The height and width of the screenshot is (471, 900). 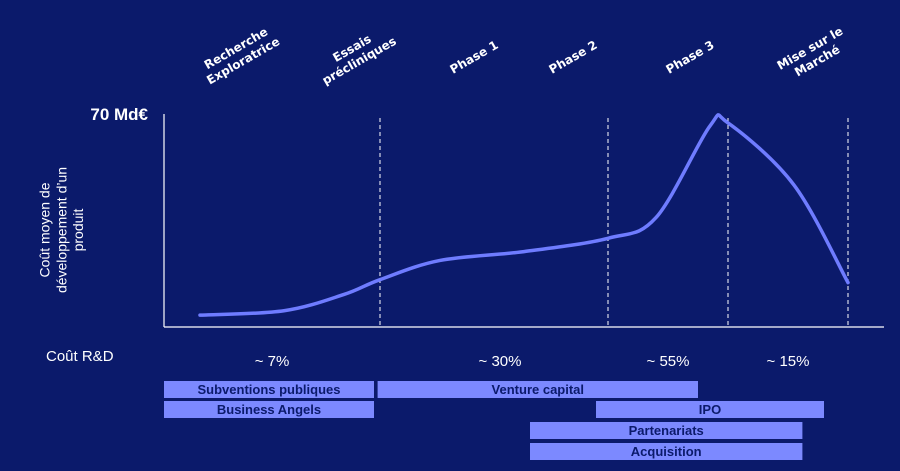 I want to click on funding-label-4: Partenariats, so click(x=666, y=430).